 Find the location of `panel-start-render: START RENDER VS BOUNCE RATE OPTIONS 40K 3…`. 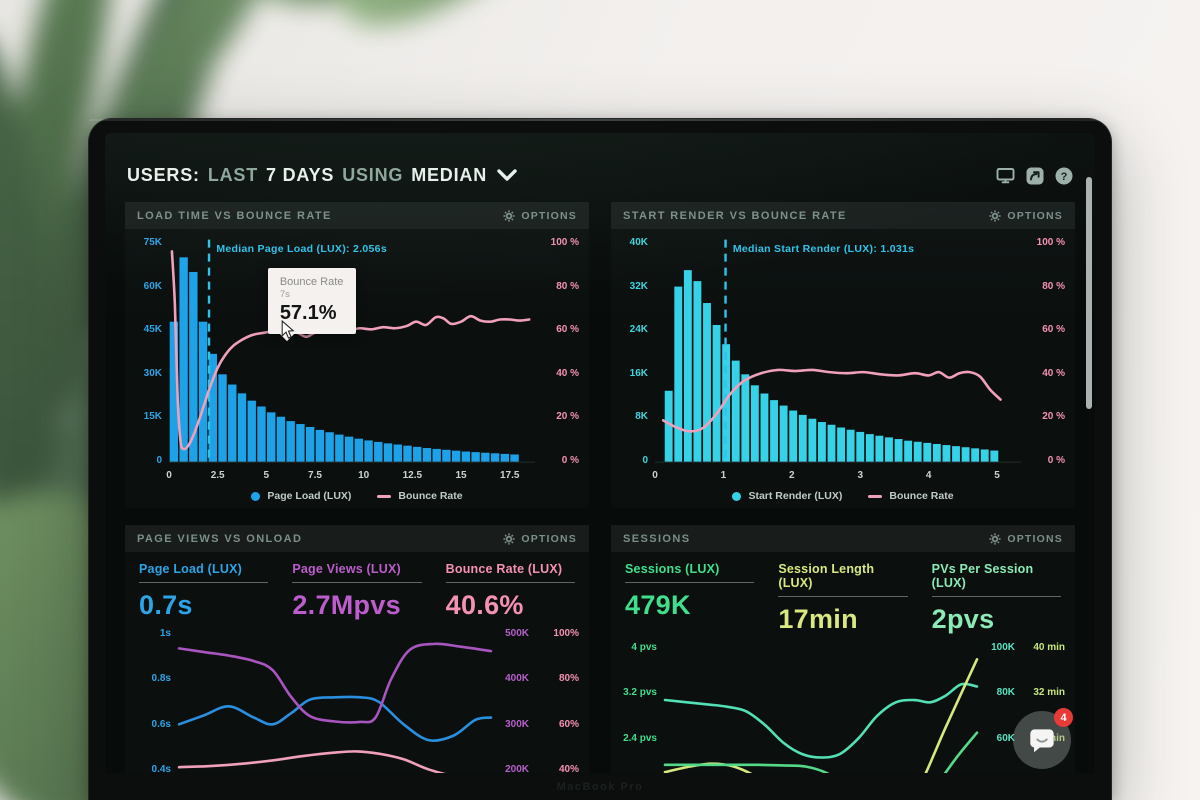

panel-start-render: START RENDER VS BOUNCE RATE OPTIONS 40K 3… is located at coordinates (843, 355).